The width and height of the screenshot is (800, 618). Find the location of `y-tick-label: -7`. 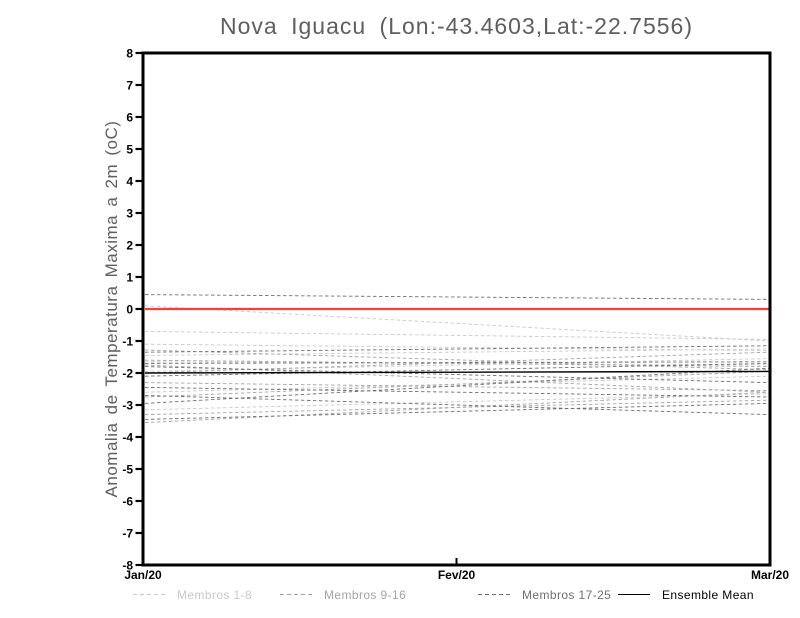

y-tick-label: -7 is located at coordinates (127, 534).